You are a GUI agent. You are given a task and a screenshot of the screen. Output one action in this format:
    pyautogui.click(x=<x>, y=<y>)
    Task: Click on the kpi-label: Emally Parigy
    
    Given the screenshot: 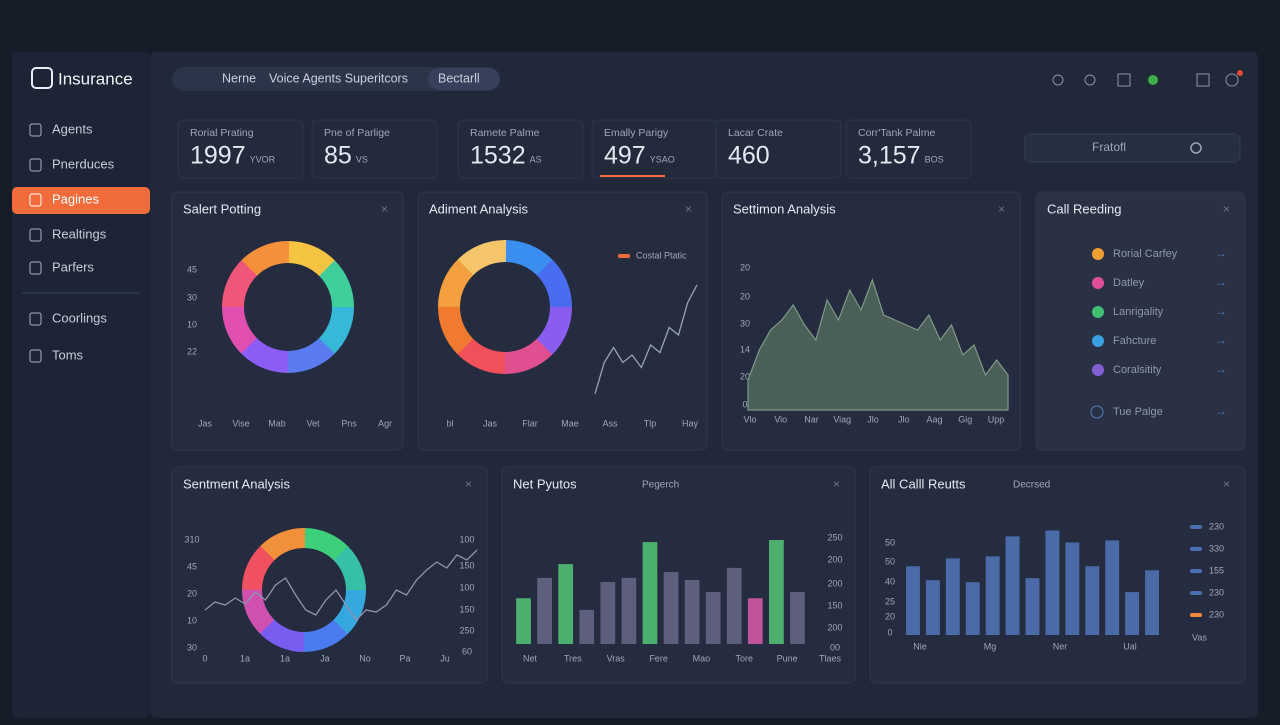 What is the action you would take?
    pyautogui.click(x=636, y=133)
    